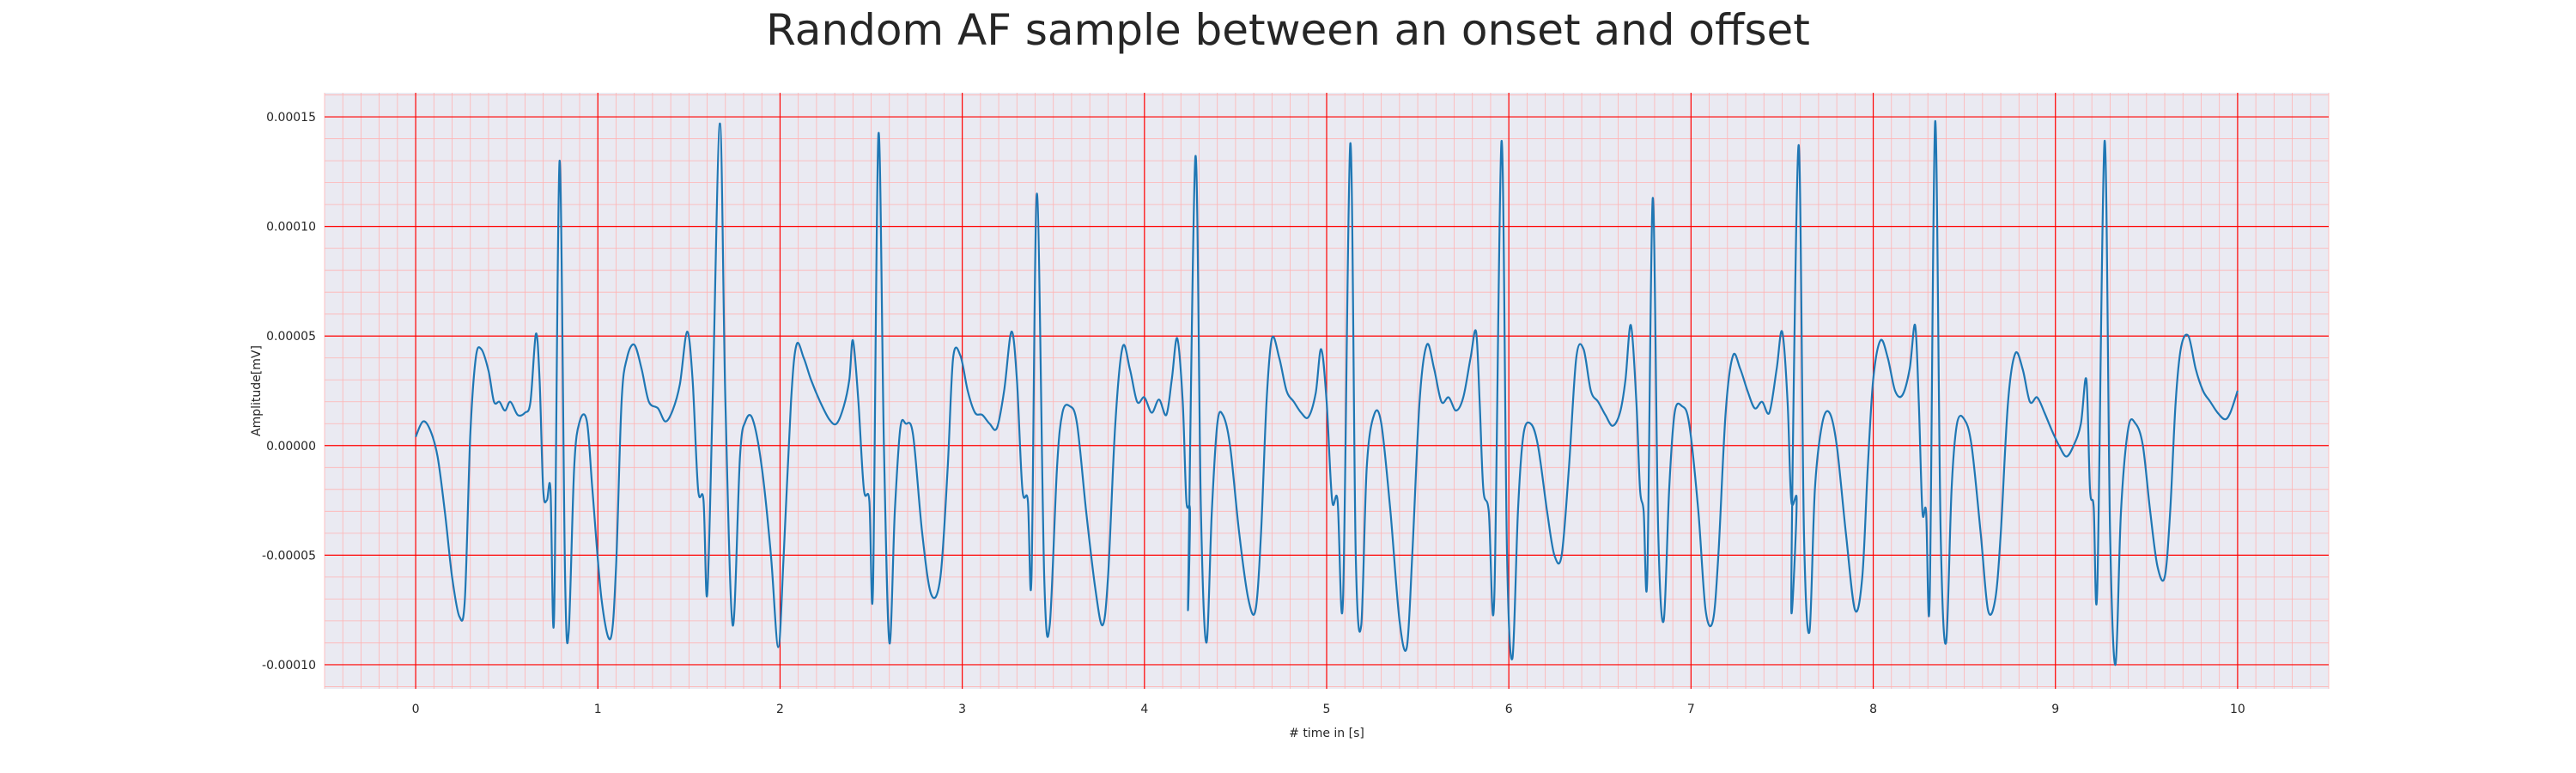 This screenshot has height=773, width=2576. I want to click on x-tick-label: 5, so click(1327, 709).